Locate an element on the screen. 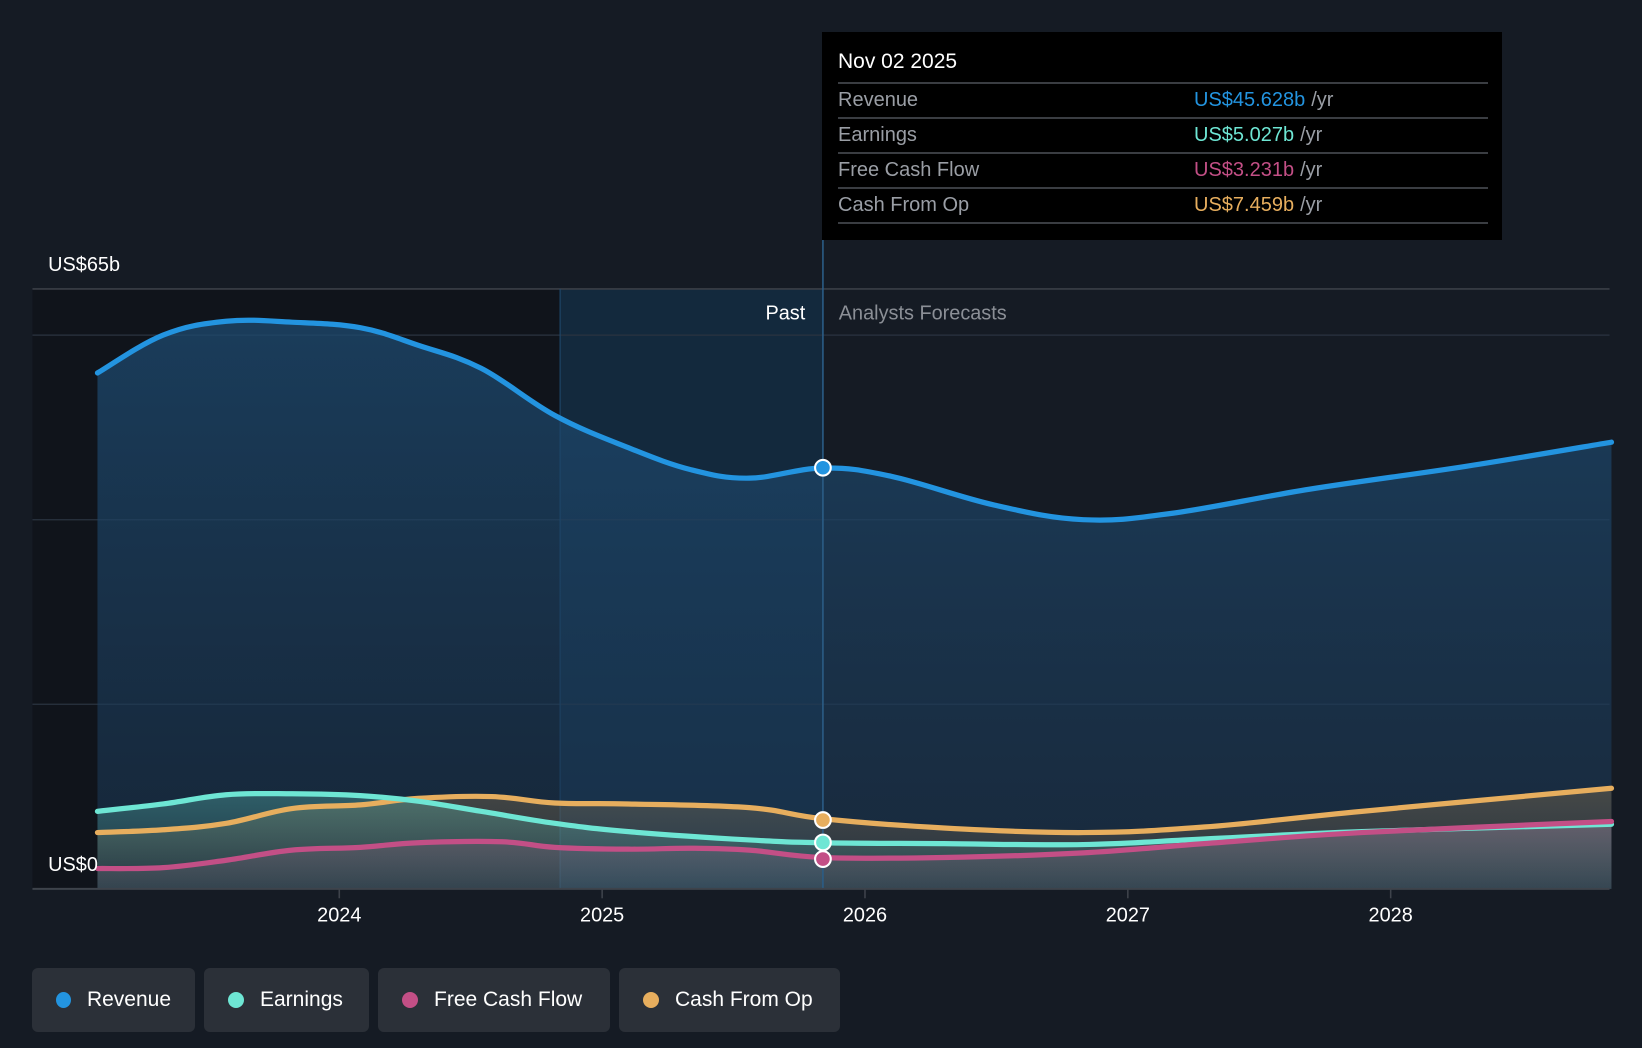 This screenshot has height=1048, width=1642. x-tick-label: 2028 is located at coordinates (1391, 915).